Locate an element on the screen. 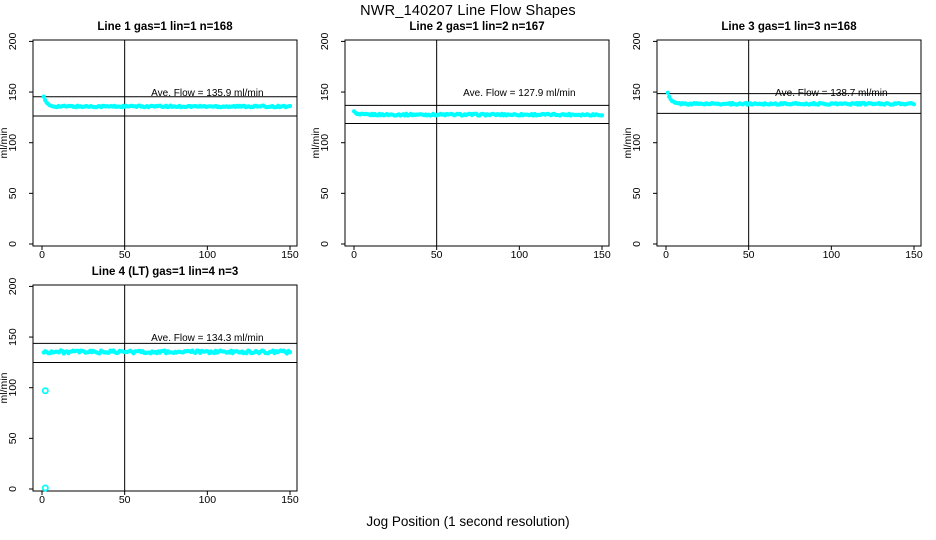  ave-flow-annotation: Ave. Flow = 135.9 ml/min is located at coordinates (207, 93).